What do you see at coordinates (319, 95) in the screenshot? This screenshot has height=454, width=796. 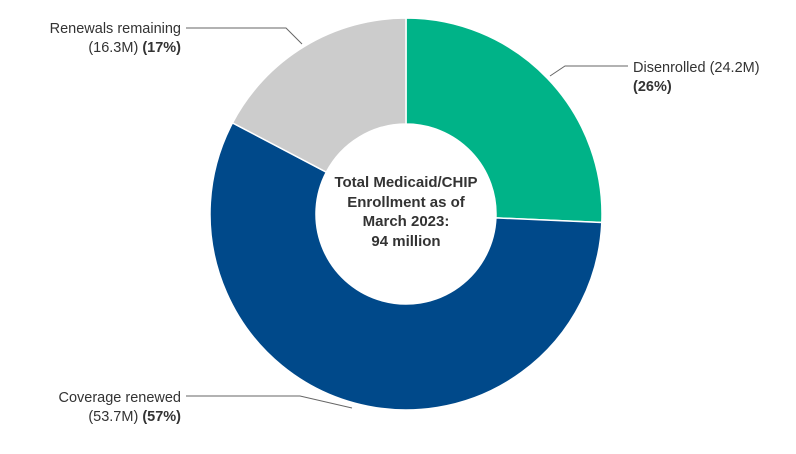 I see `donut-slice-renewals-remaining` at bounding box center [319, 95].